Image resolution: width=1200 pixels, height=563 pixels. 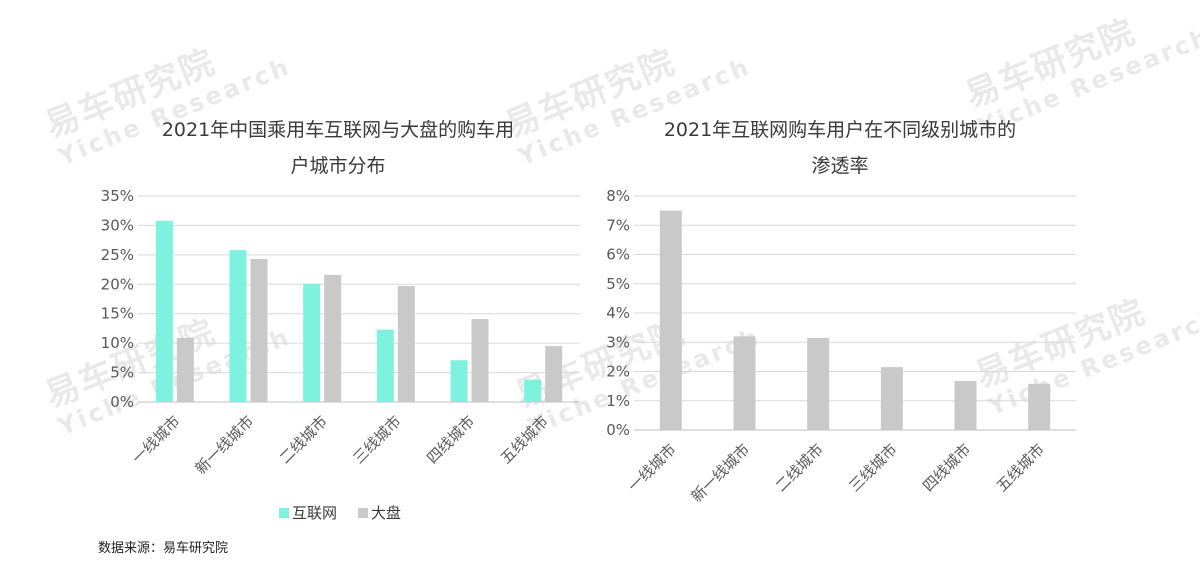 I want to click on data-source-note: 数据来源：易车研究院, so click(x=163, y=548).